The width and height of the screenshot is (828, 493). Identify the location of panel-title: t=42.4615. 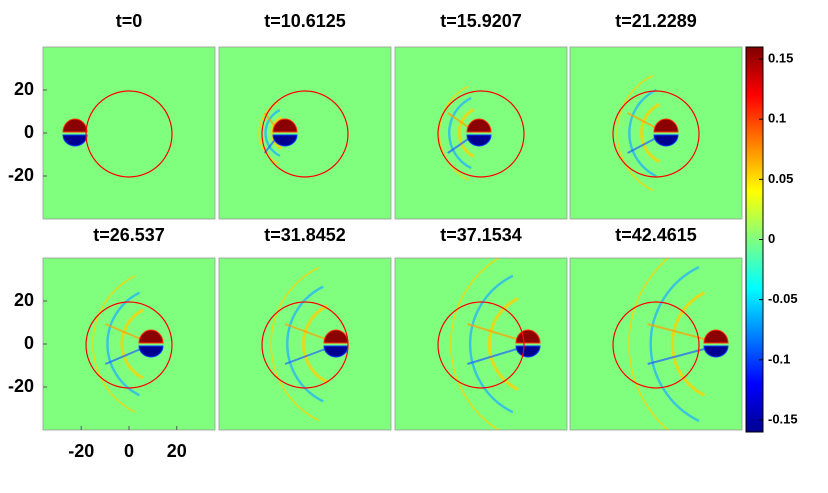
(656, 235).